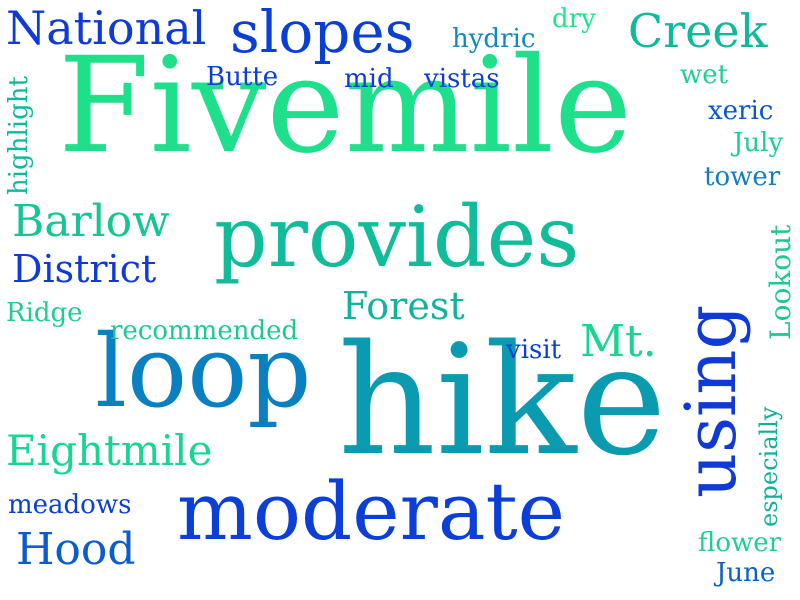  What do you see at coordinates (769, 466) in the screenshot?
I see `word-especially: especially` at bounding box center [769, 466].